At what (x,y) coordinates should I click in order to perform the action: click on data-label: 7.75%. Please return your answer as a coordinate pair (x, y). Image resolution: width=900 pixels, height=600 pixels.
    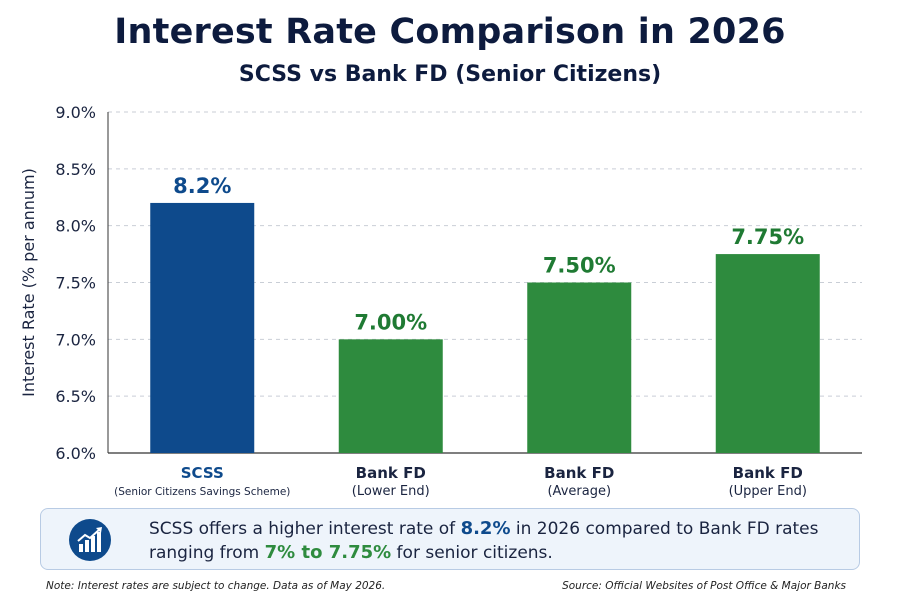
    Looking at the image, I should click on (767, 237).